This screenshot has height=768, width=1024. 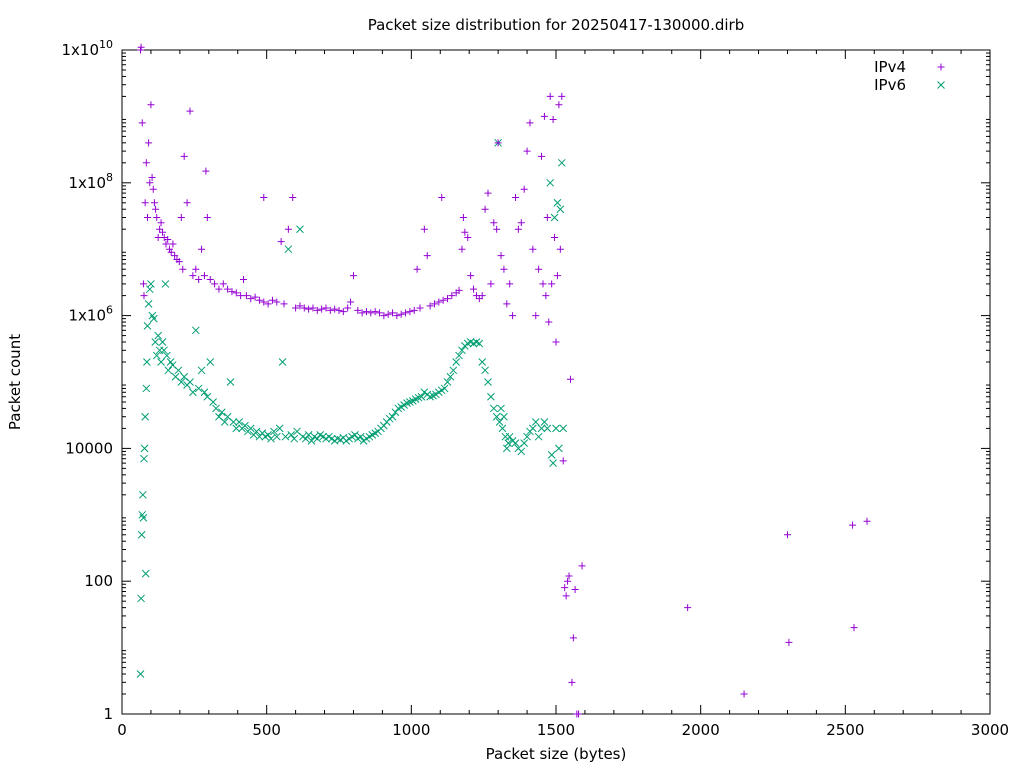 What do you see at coordinates (941, 67) in the screenshot?
I see `legend-marker-ipv4` at bounding box center [941, 67].